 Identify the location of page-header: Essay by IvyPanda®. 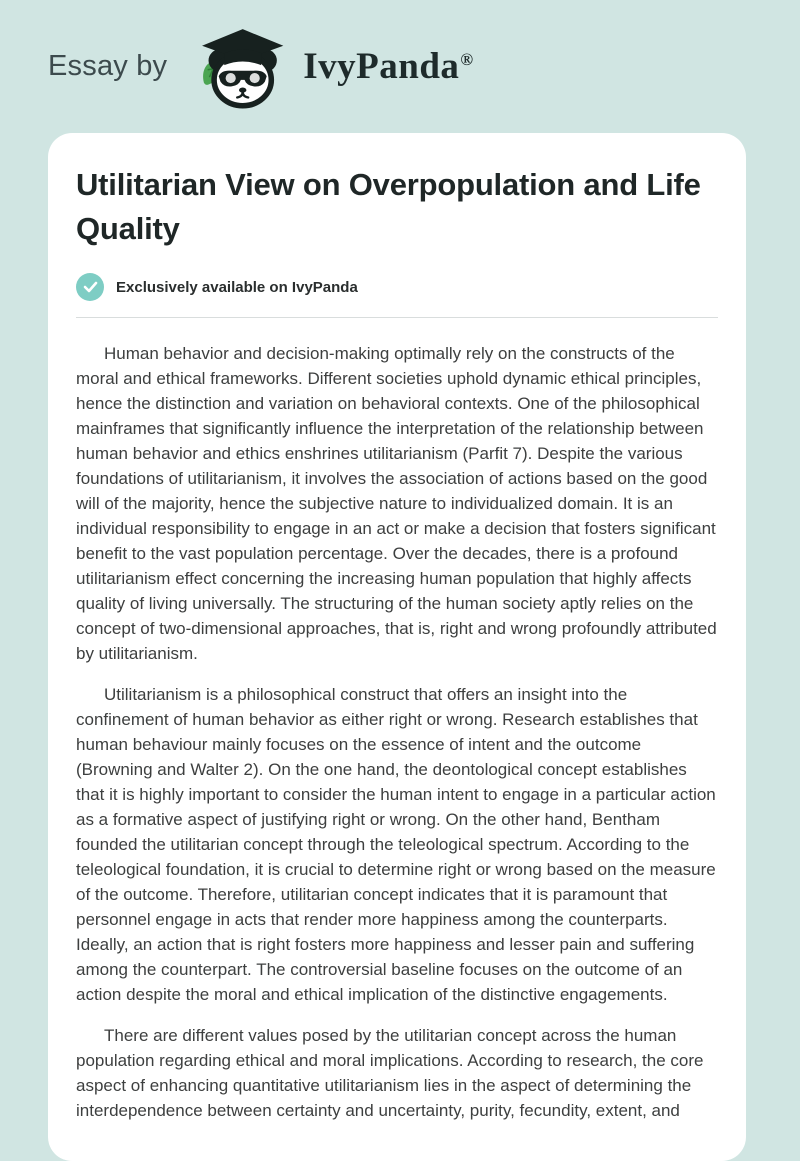
(400, 66).